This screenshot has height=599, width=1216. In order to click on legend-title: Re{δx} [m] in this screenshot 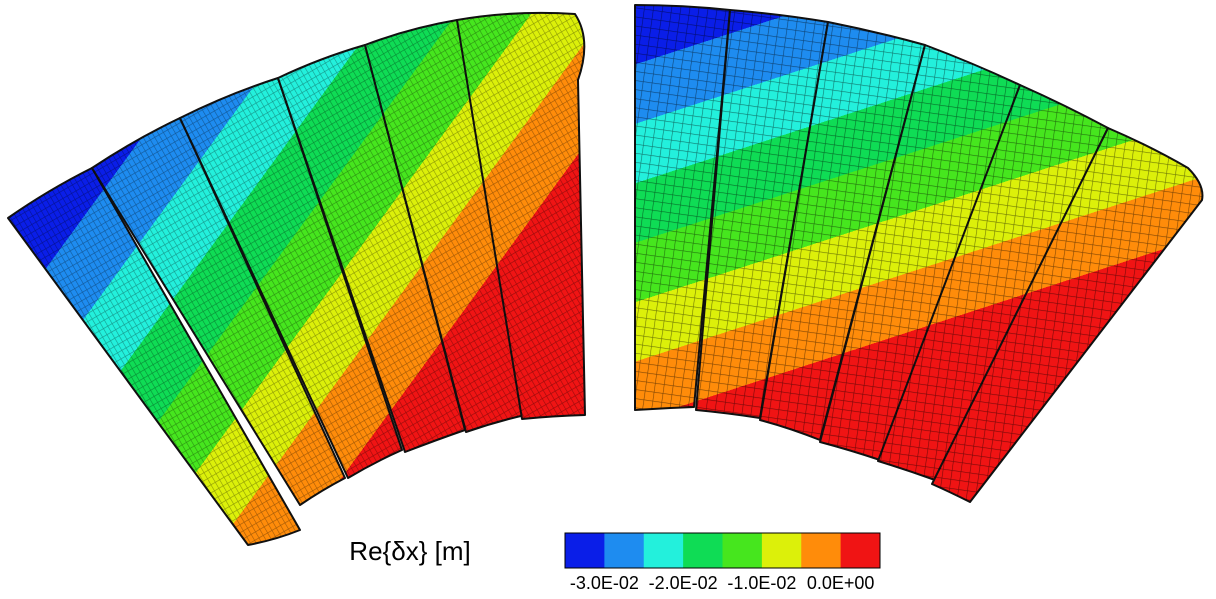, I will do `click(409, 551)`.